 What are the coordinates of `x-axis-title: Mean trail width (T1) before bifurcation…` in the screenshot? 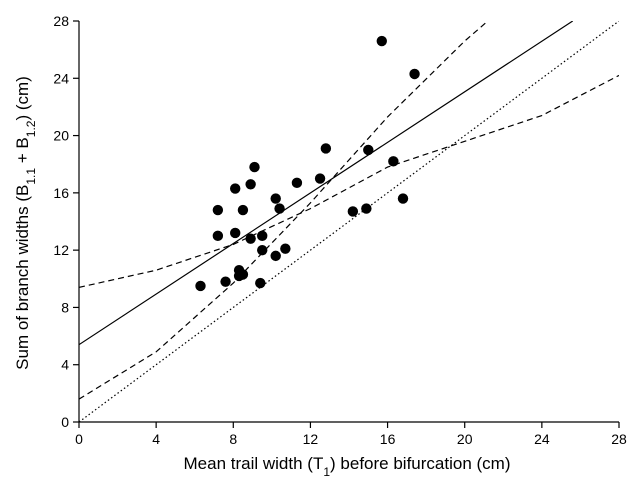 It's located at (347, 466).